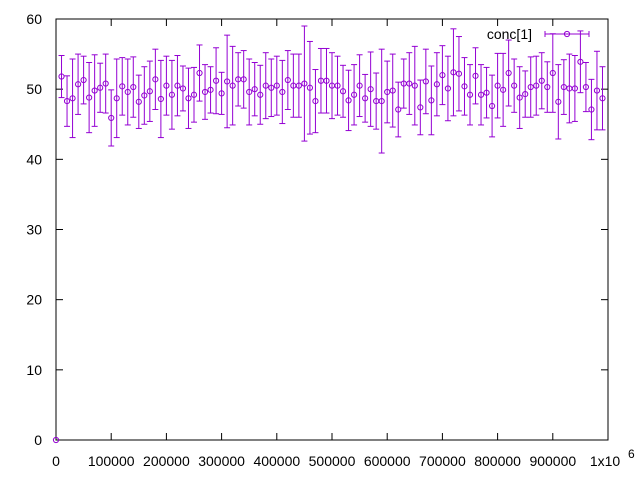  What do you see at coordinates (567, 34) in the screenshot?
I see `legend-marker` at bounding box center [567, 34].